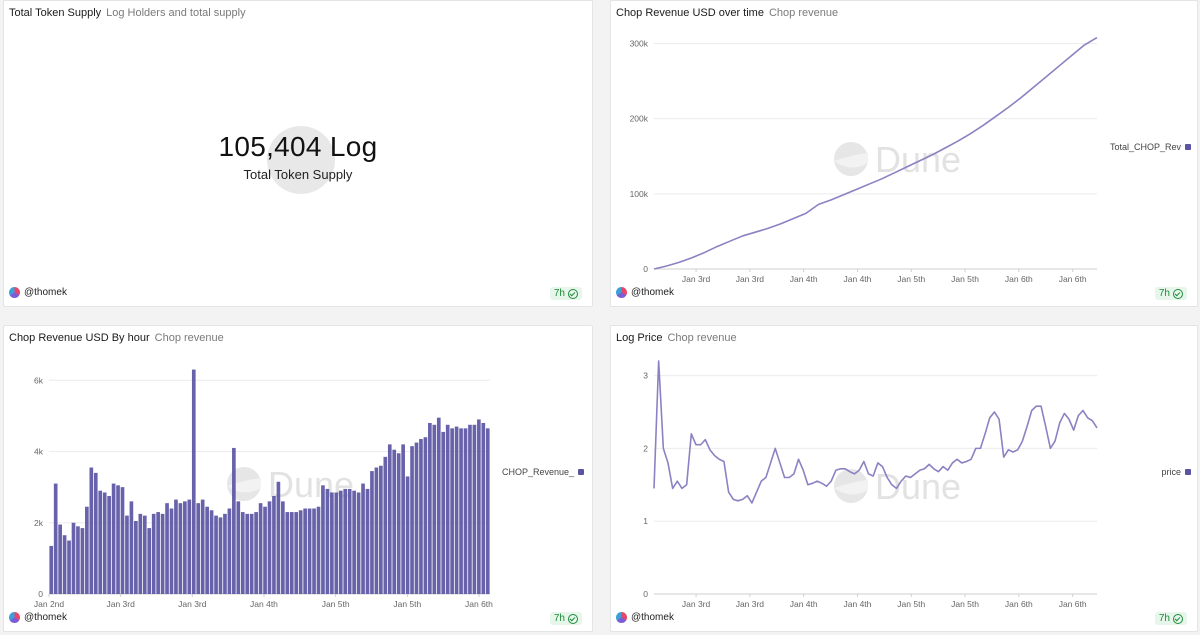 This screenshot has height=635, width=1200. Describe the element at coordinates (116, 338) in the screenshot. I see `panel-title: Chop Revenue USD By hour Chop revenue` at that location.